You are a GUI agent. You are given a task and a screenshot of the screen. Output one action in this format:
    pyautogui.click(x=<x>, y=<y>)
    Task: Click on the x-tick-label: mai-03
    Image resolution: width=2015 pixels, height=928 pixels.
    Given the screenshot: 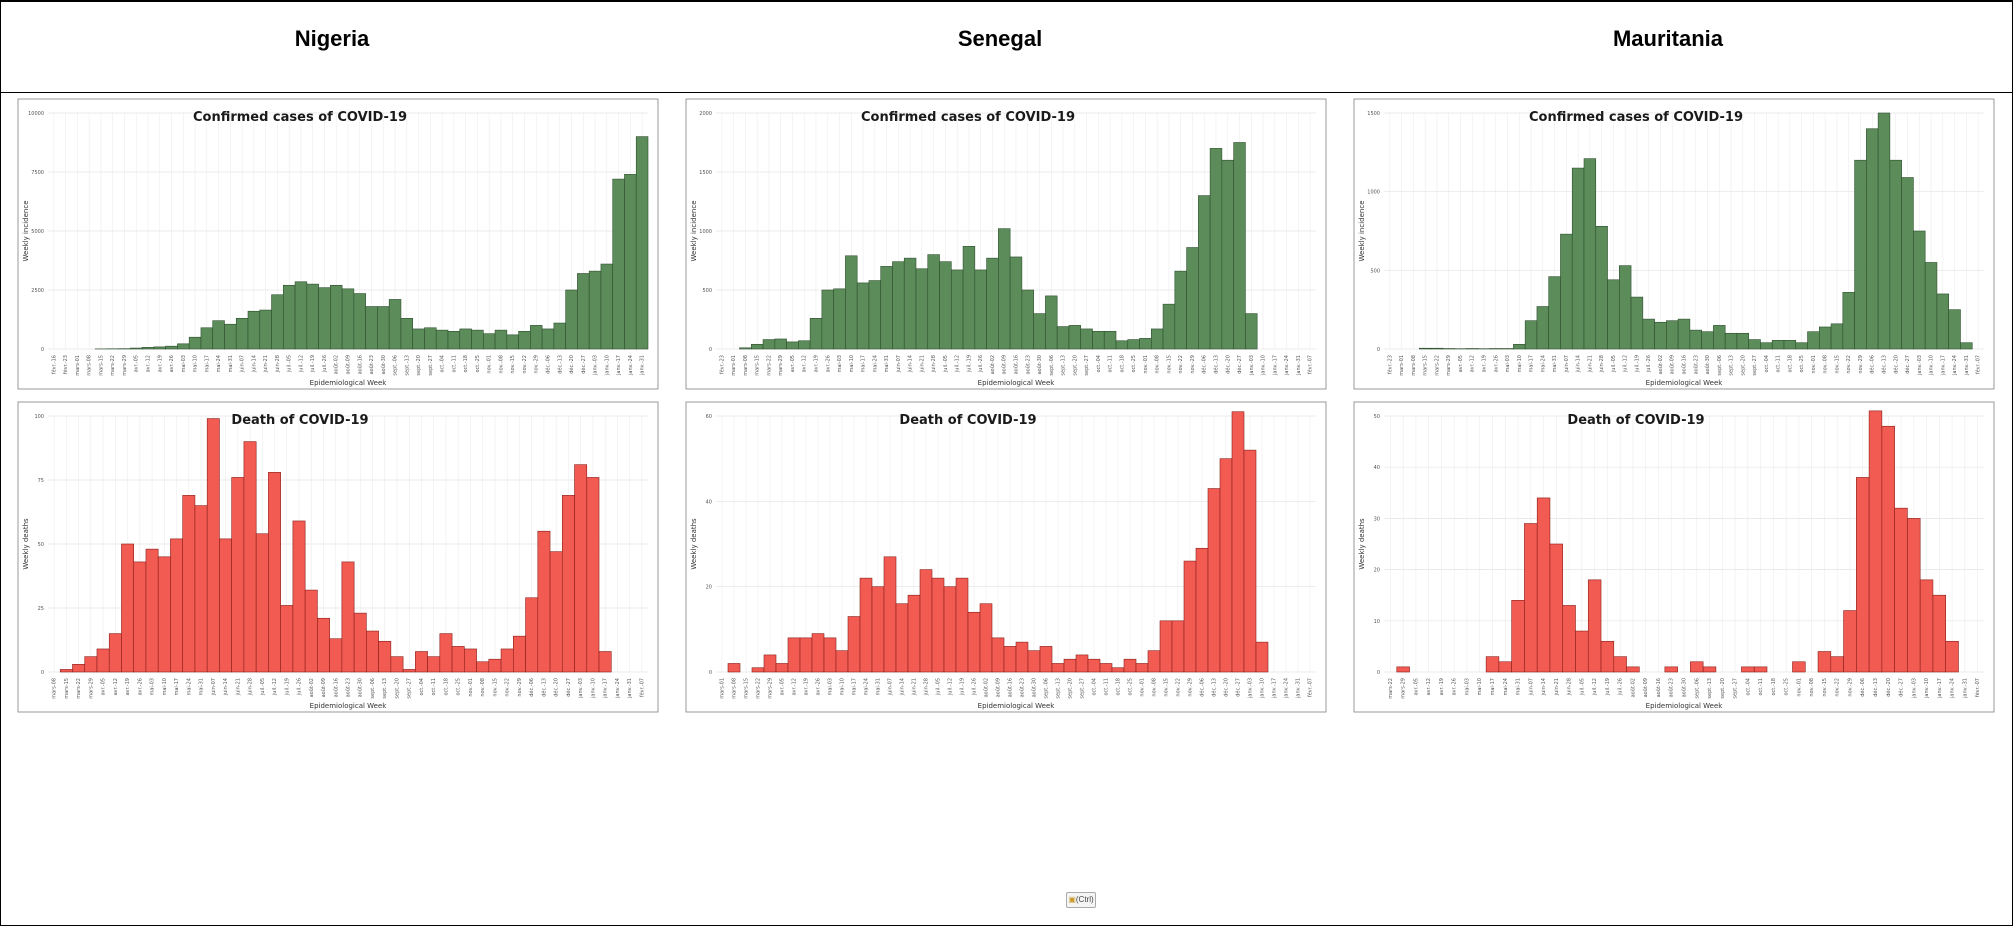 What is the action you would take?
    pyautogui.click(x=1467, y=687)
    